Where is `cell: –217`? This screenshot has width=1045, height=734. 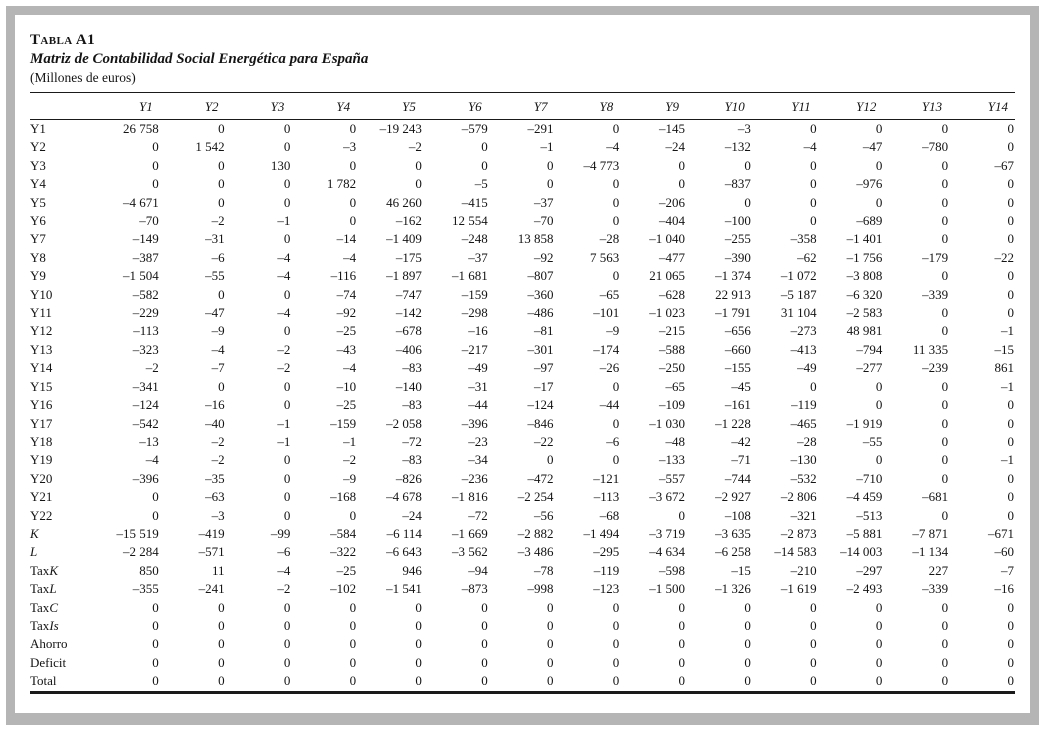
cell: –217 is located at coordinates (474, 349).